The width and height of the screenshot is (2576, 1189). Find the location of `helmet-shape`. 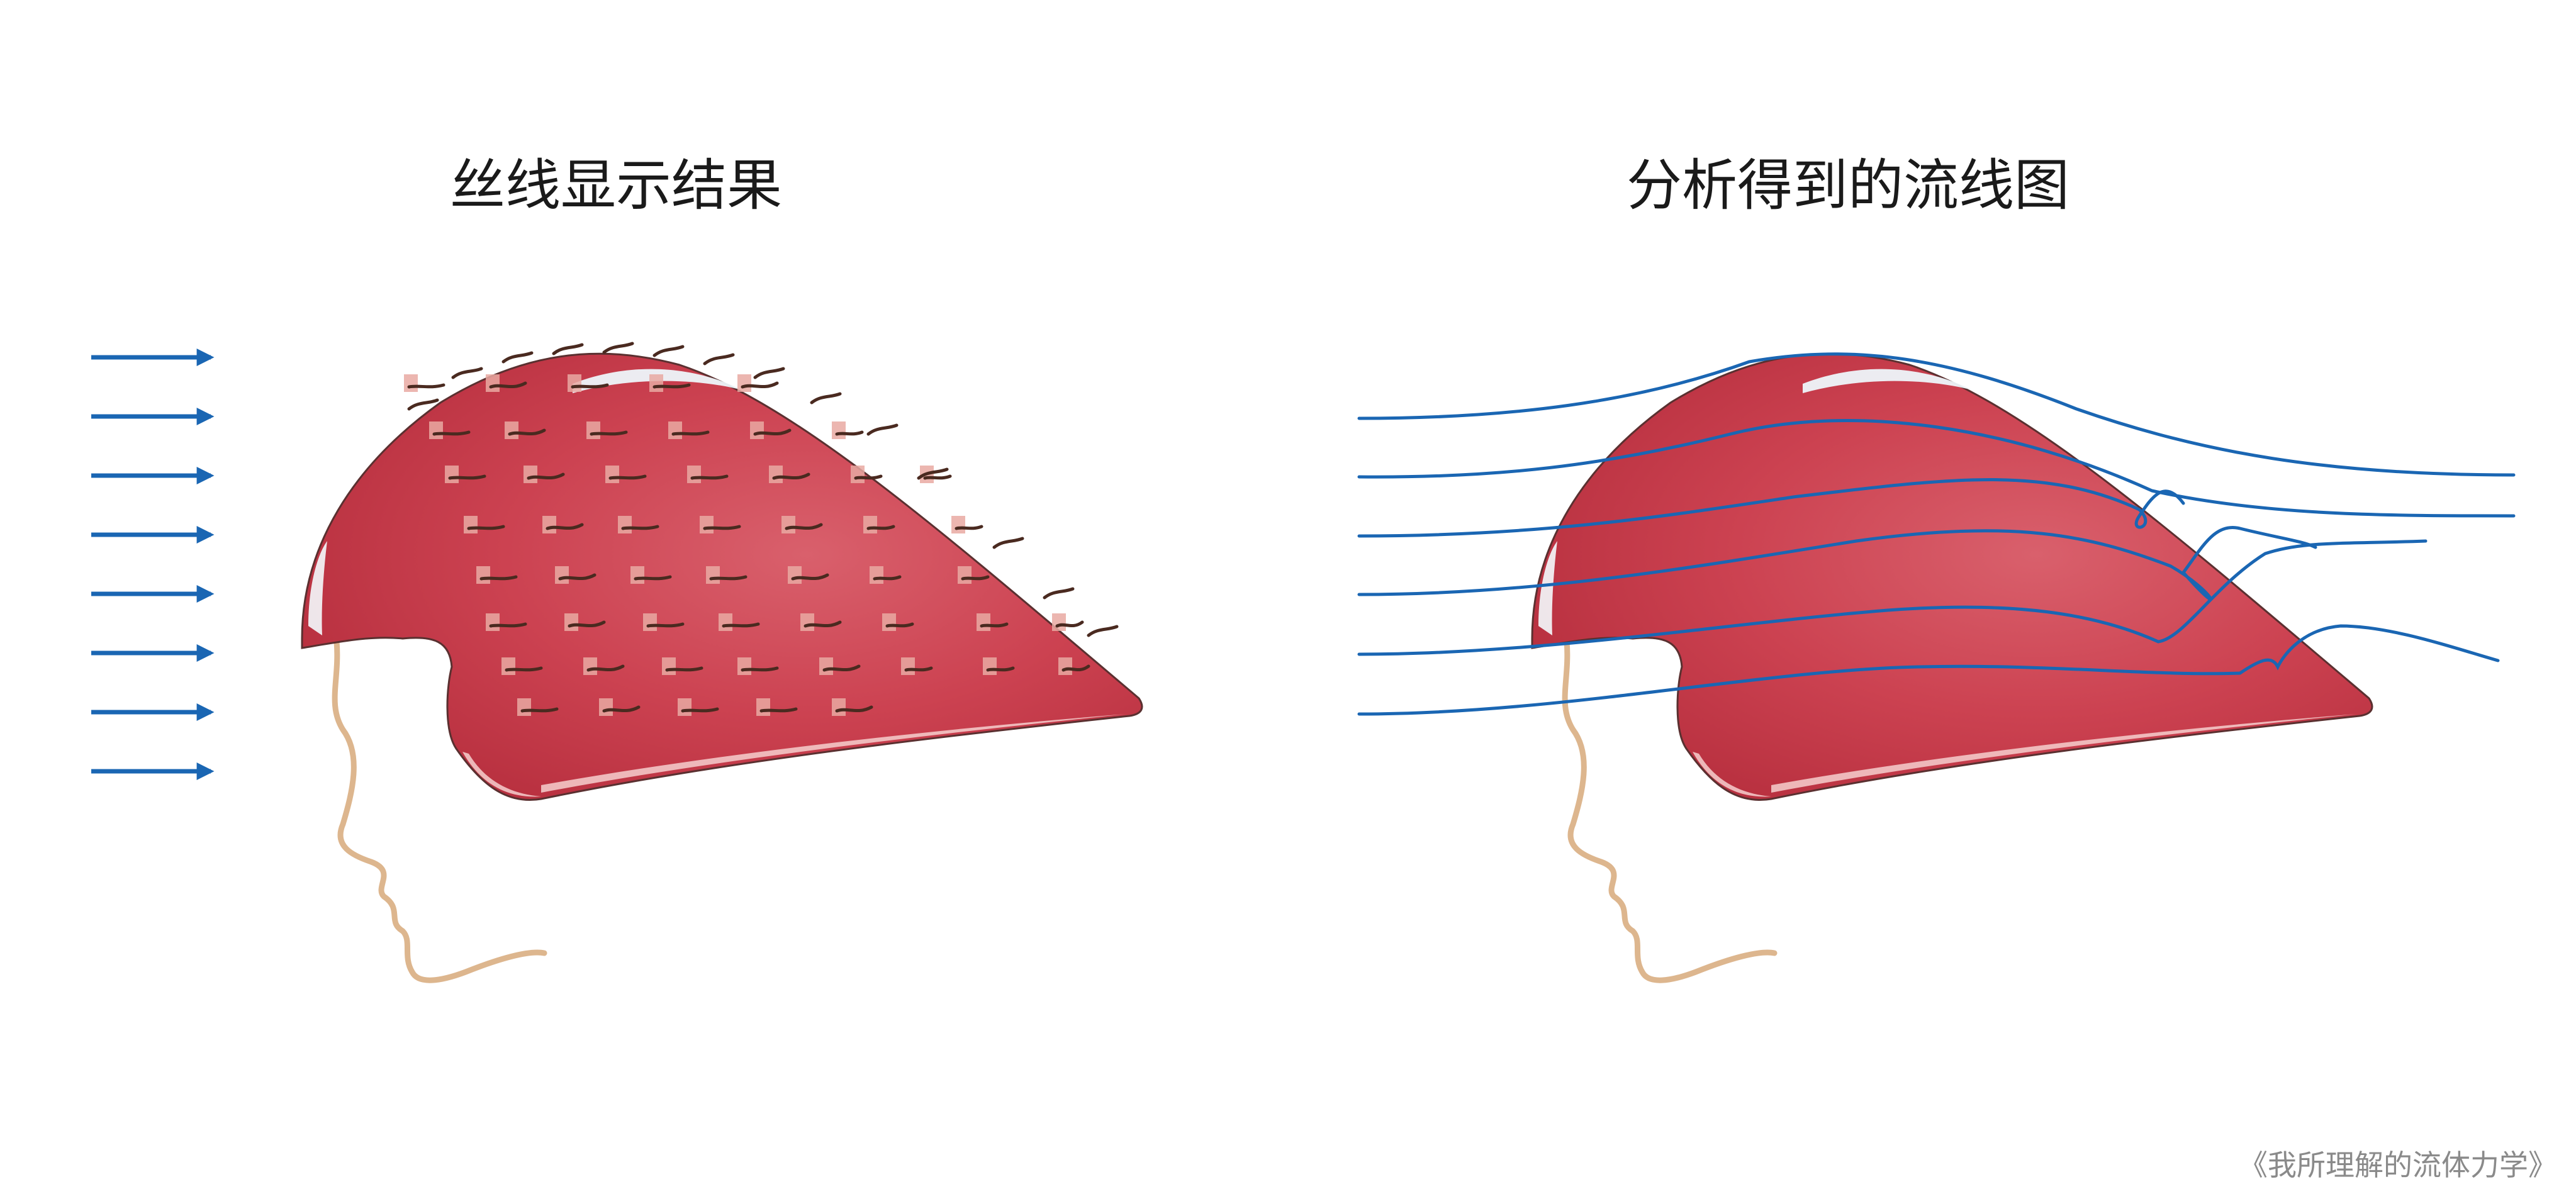

helmet-shape is located at coordinates (1952, 576).